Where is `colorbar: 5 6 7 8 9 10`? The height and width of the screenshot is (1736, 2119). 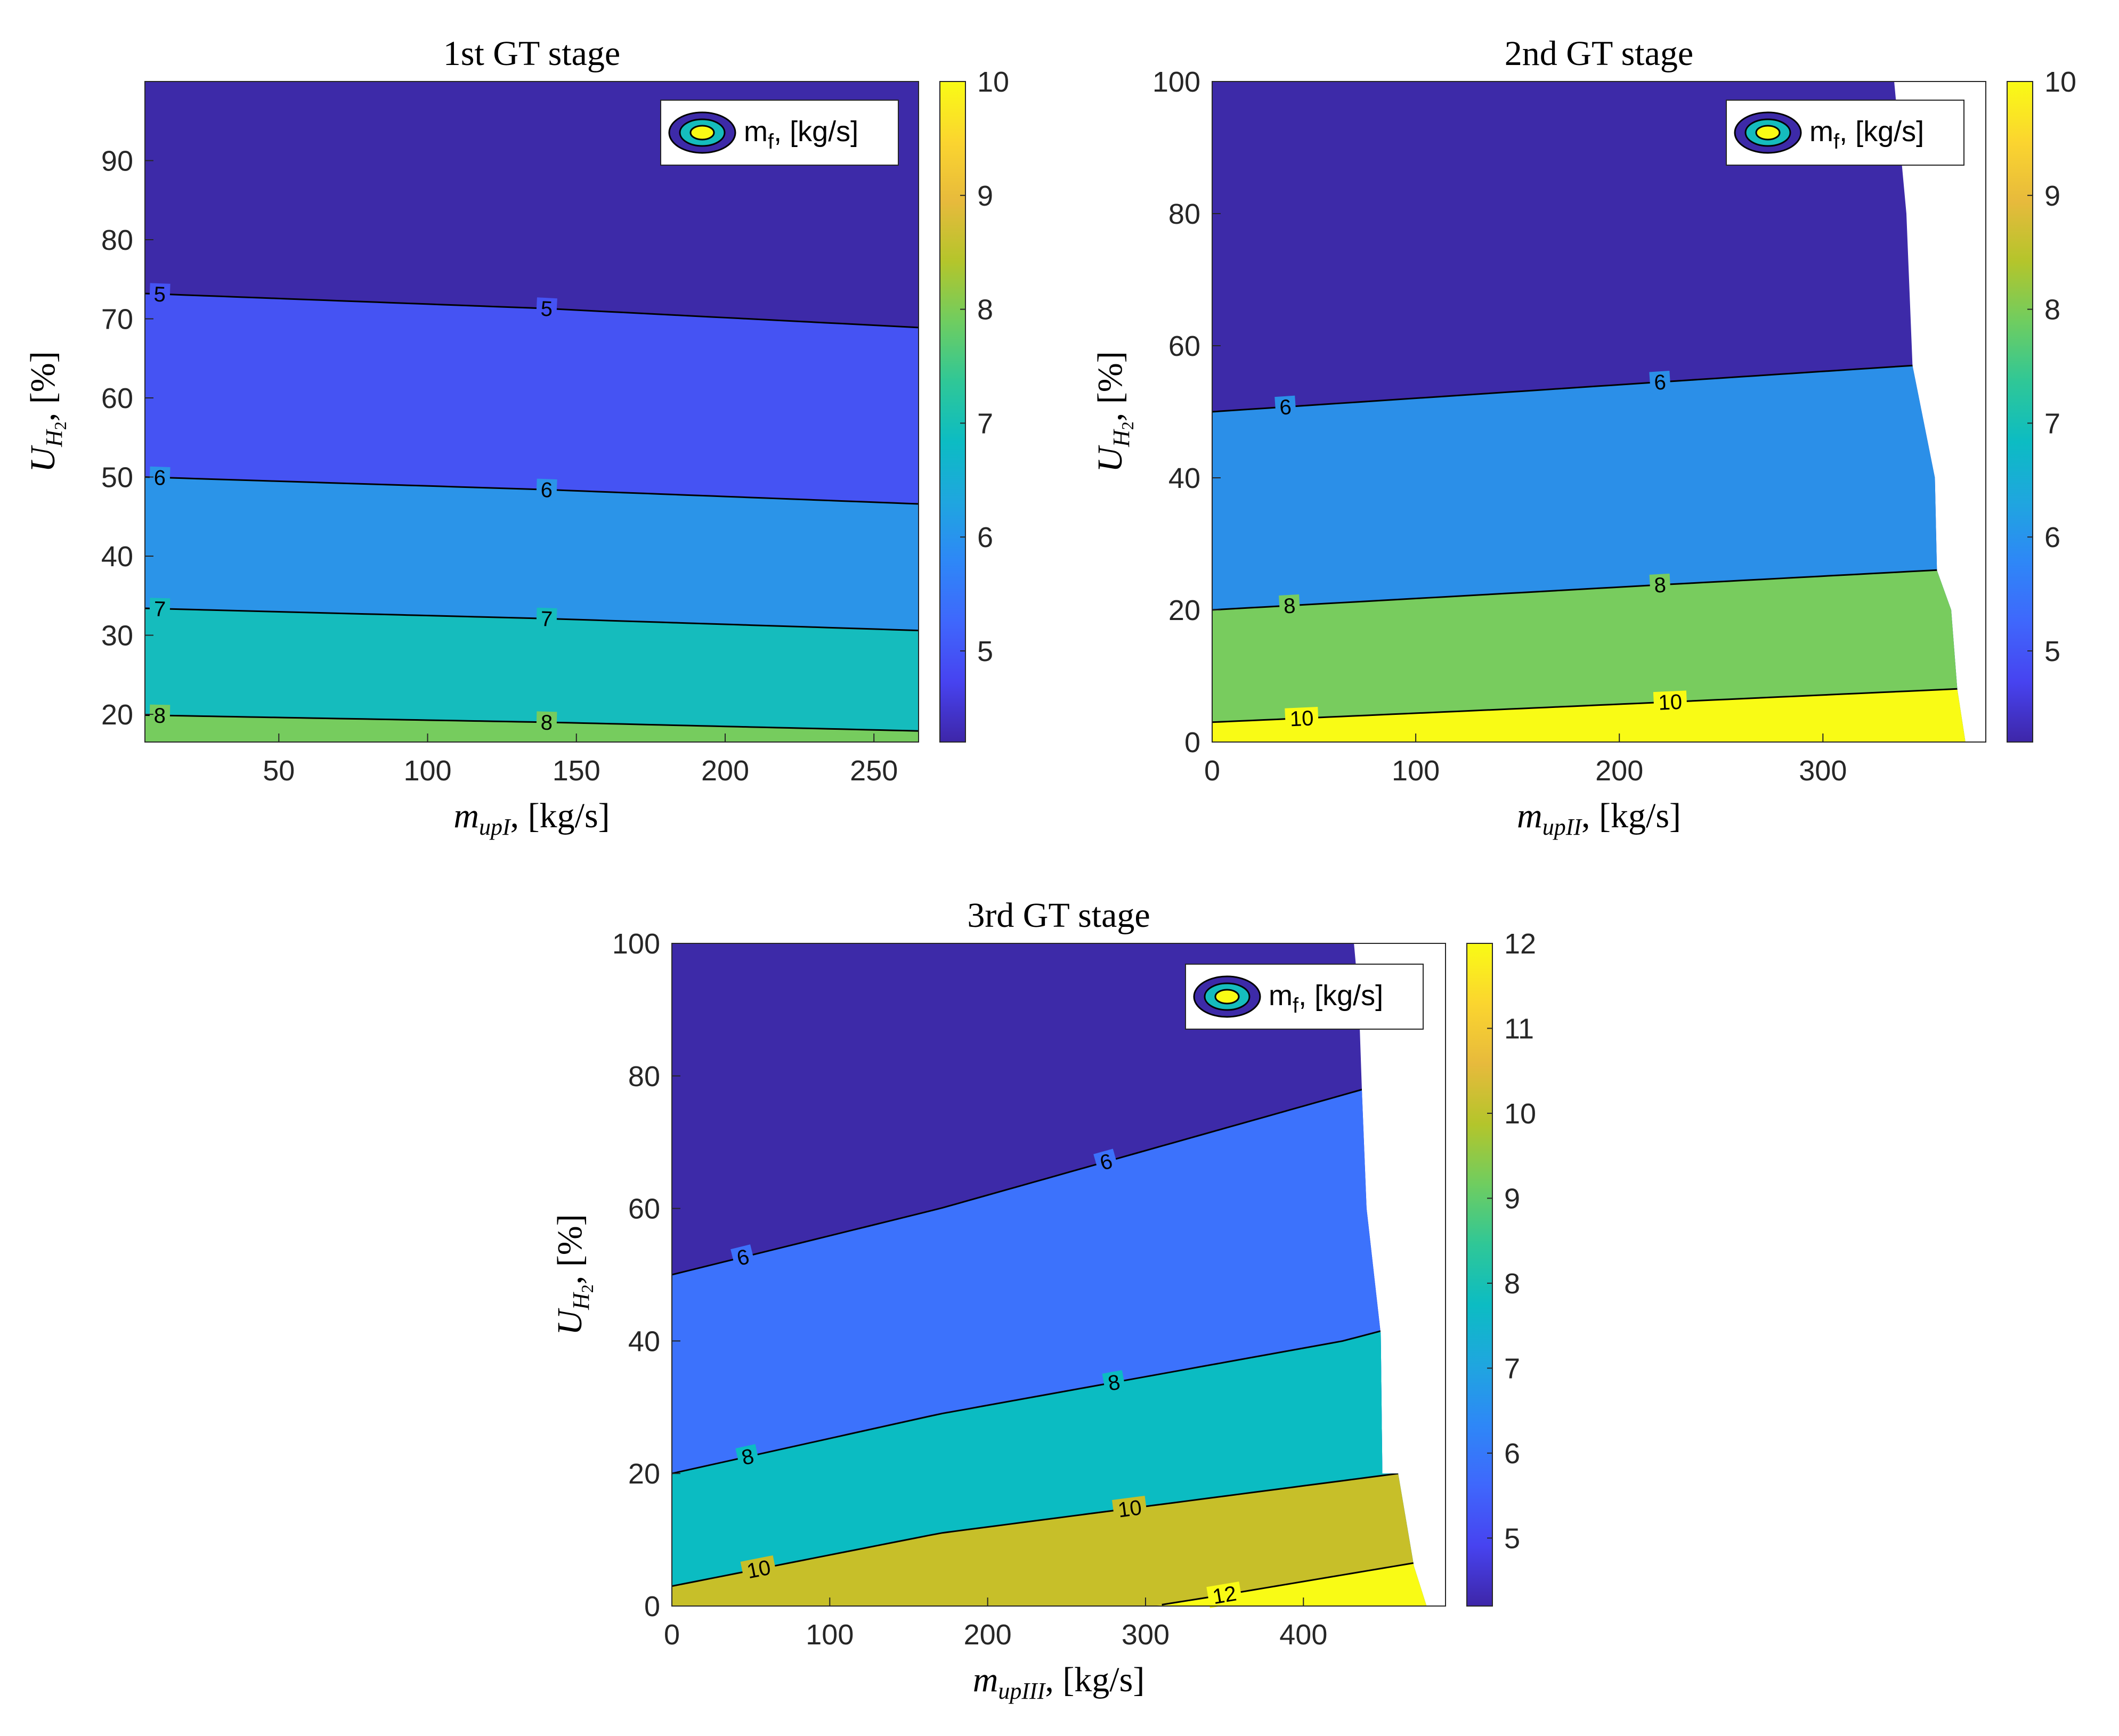 colorbar: 5 6 7 8 9 10 is located at coordinates (974, 404).